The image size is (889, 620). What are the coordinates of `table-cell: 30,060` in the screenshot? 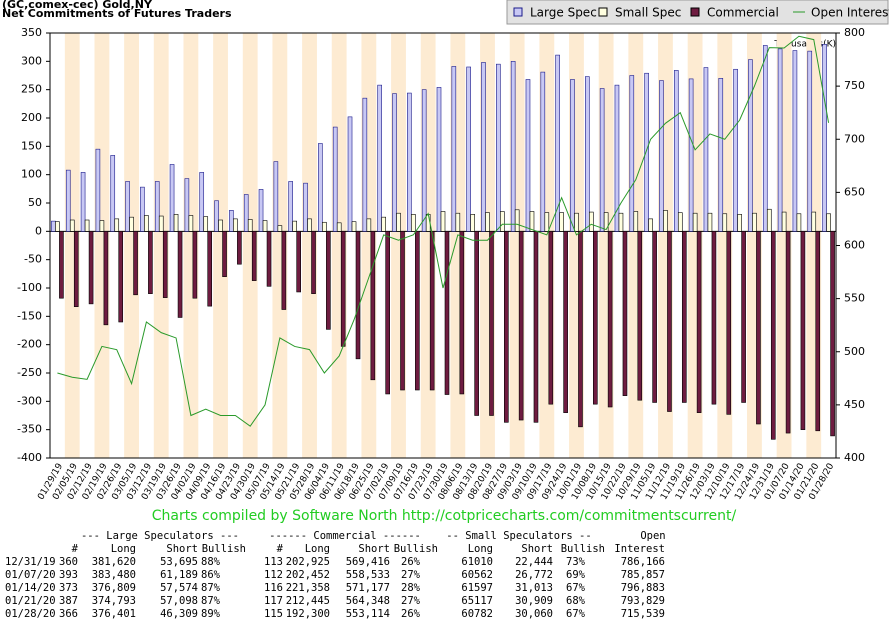 It's located at (534, 614).